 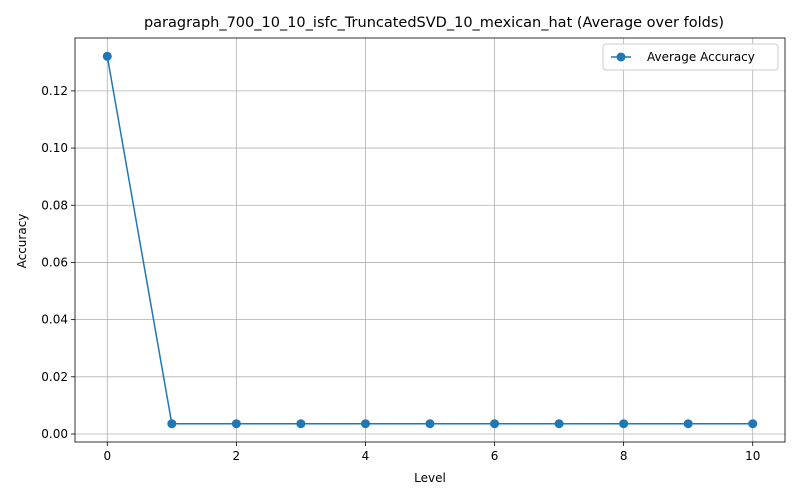 What do you see at coordinates (54, 320) in the screenshot?
I see `y-tick-label: 0.04` at bounding box center [54, 320].